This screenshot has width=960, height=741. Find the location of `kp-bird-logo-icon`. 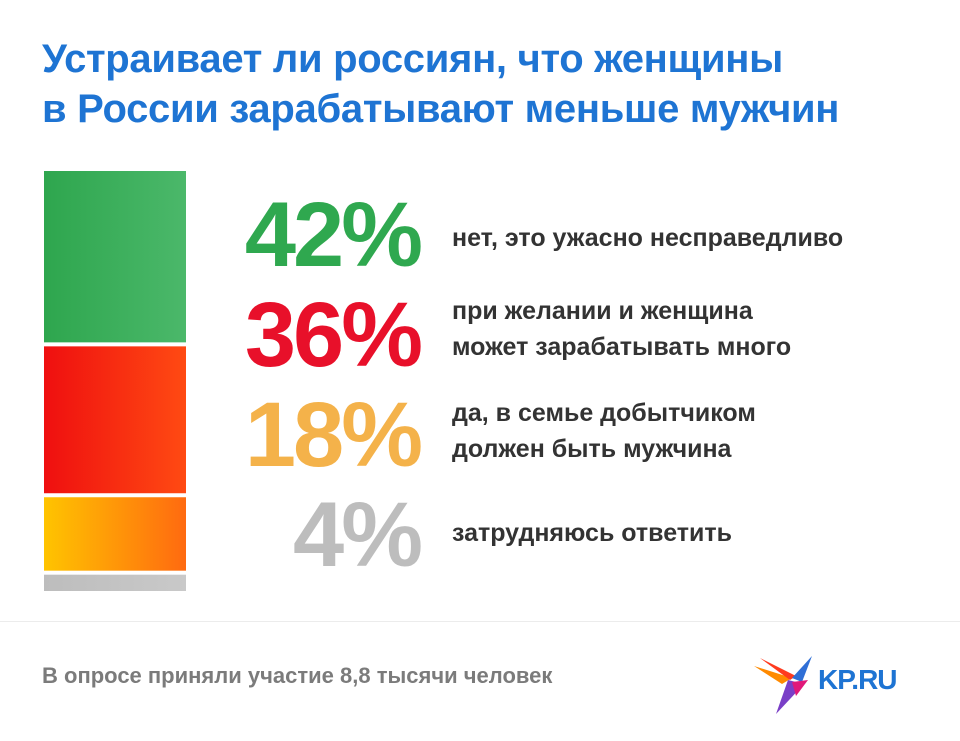

kp-bird-logo-icon is located at coordinates (783, 685).